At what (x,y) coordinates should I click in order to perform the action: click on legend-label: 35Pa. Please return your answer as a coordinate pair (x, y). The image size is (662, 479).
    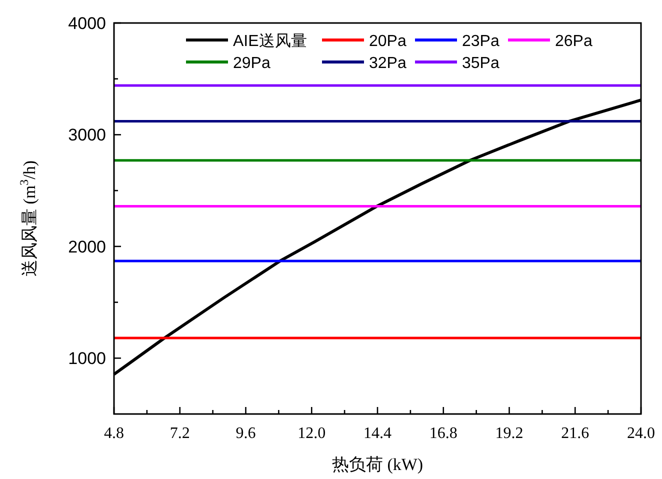
    Looking at the image, I should click on (481, 63).